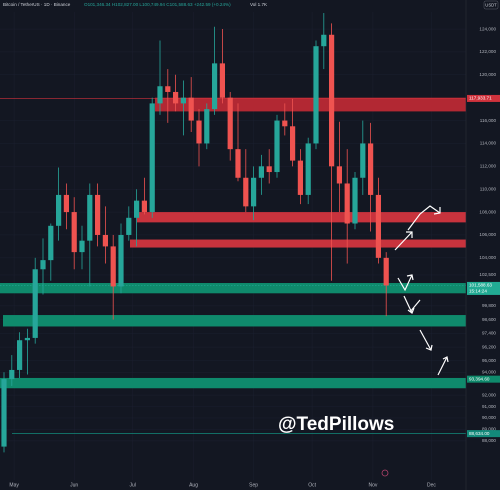  I want to click on y-tick-label: 94,000, so click(489, 371).